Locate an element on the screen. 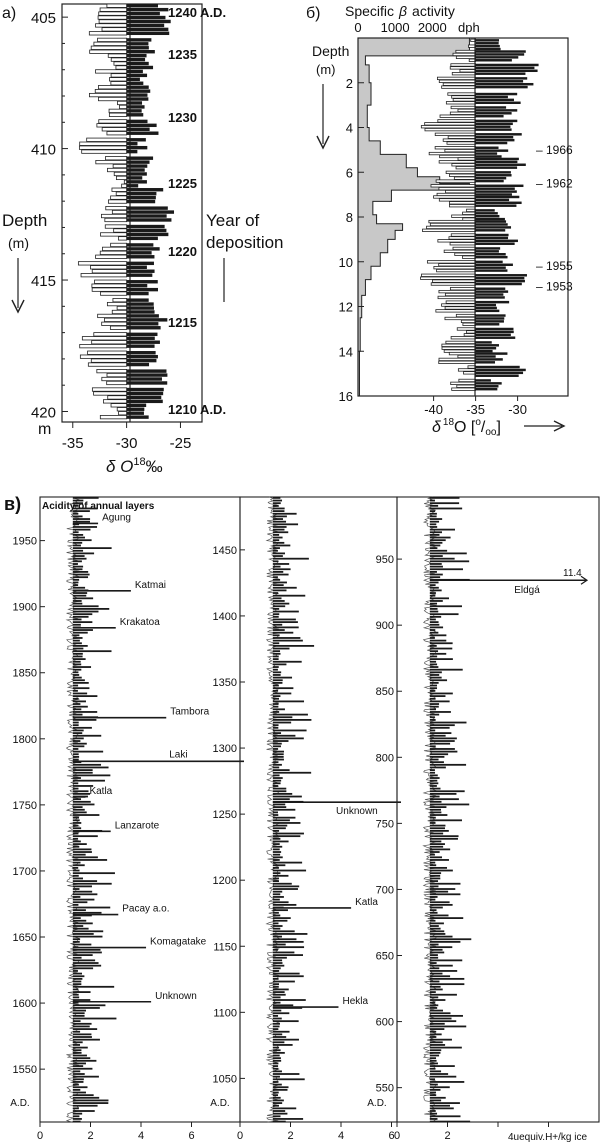  y-tick-label: 950 is located at coordinates (385, 560).